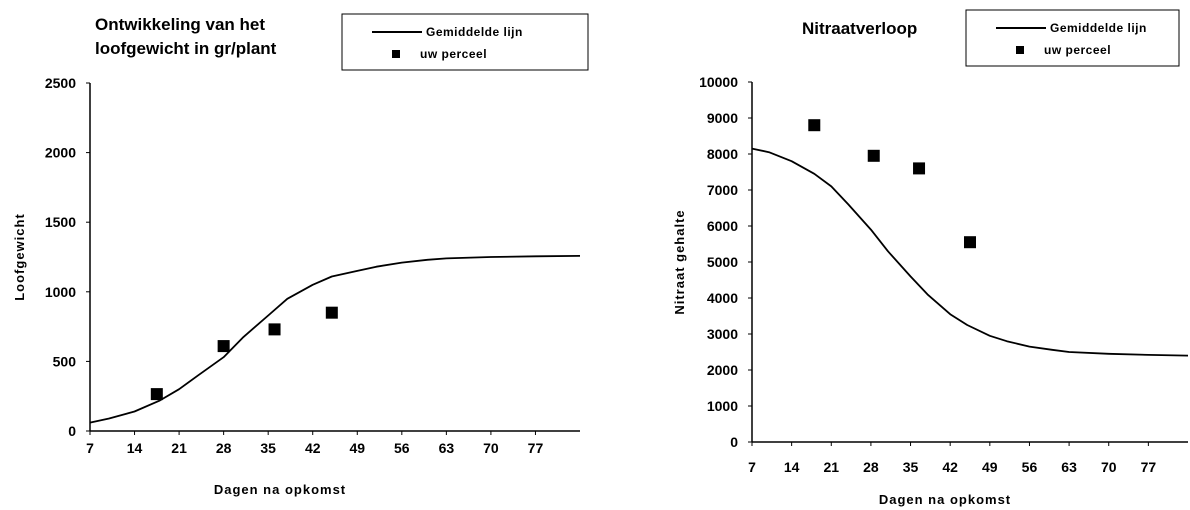 The image size is (1190, 510). Describe the element at coordinates (722, 334) in the screenshot. I see `y-tick-label: 3000` at that location.